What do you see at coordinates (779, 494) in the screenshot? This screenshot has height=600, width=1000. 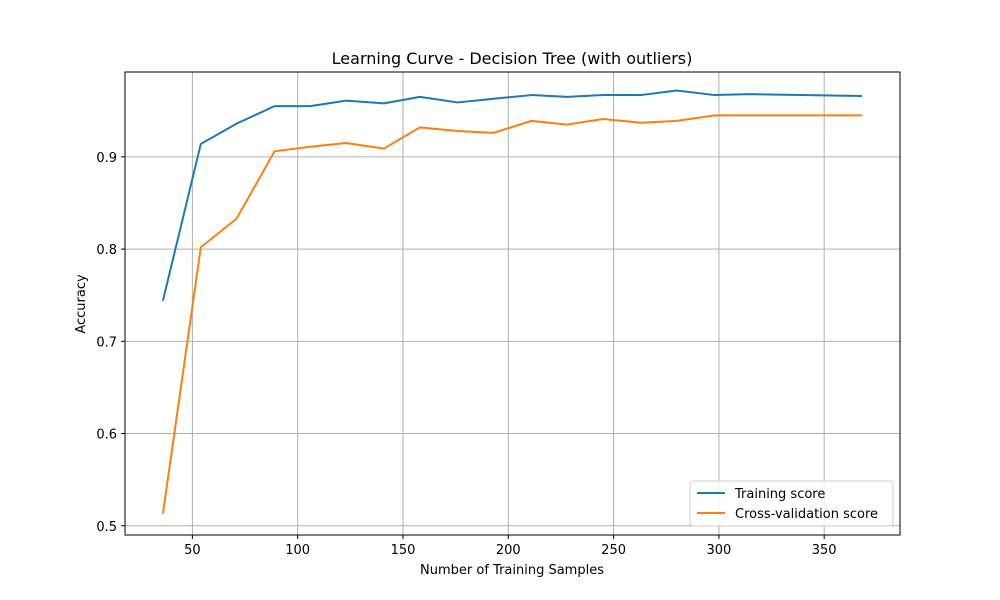 I see `legend-label-training: Training score` at bounding box center [779, 494].